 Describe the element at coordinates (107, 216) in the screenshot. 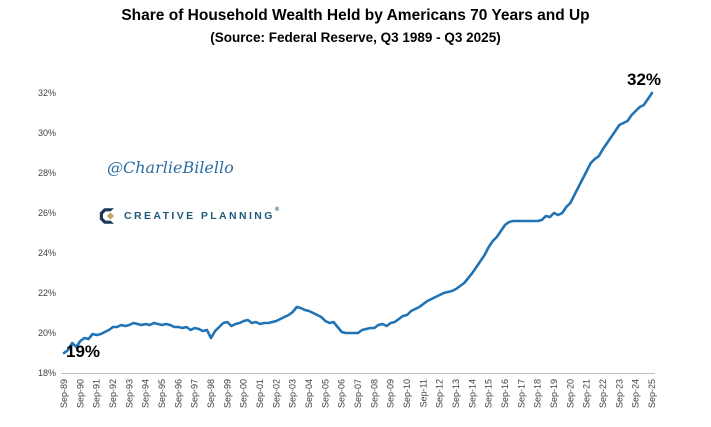

I see `creative-planning-icon` at that location.